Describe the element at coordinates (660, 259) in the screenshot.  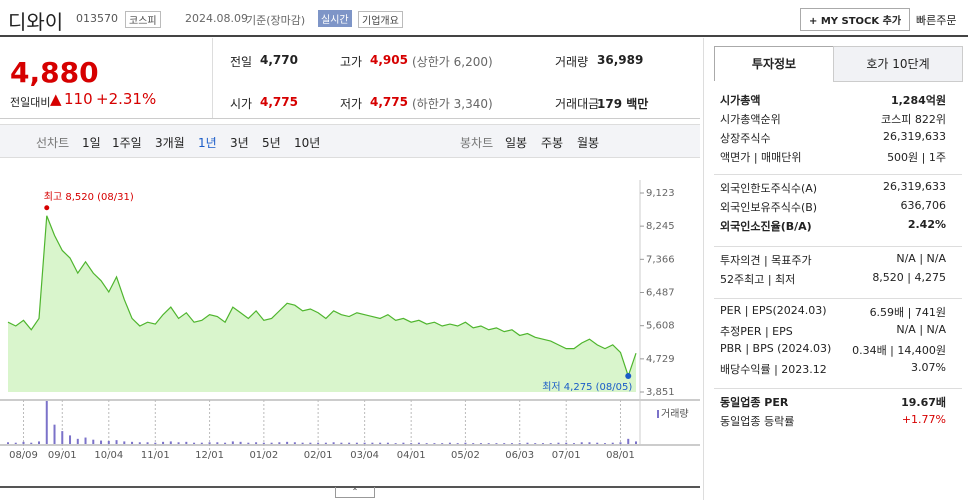
I see `y-tick-label: 7,366` at that location.